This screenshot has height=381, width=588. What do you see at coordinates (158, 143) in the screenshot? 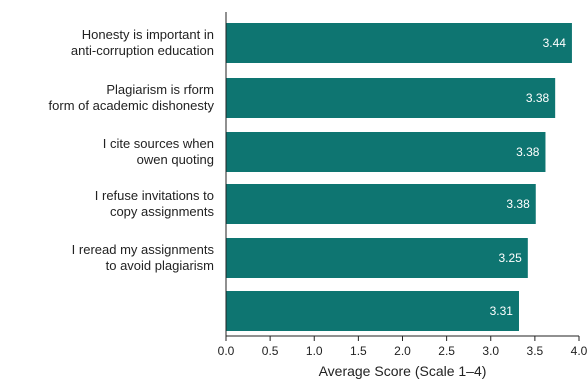
I see `category-label: I cite sources when` at bounding box center [158, 143].